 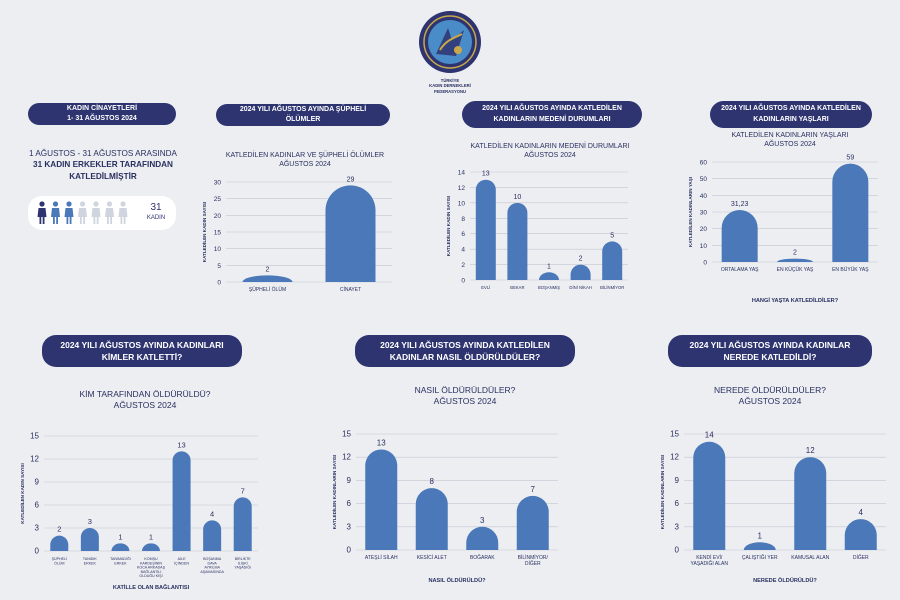 What do you see at coordinates (350, 289) in the screenshot?
I see `x-tick-label: CİNAYET` at bounding box center [350, 289].